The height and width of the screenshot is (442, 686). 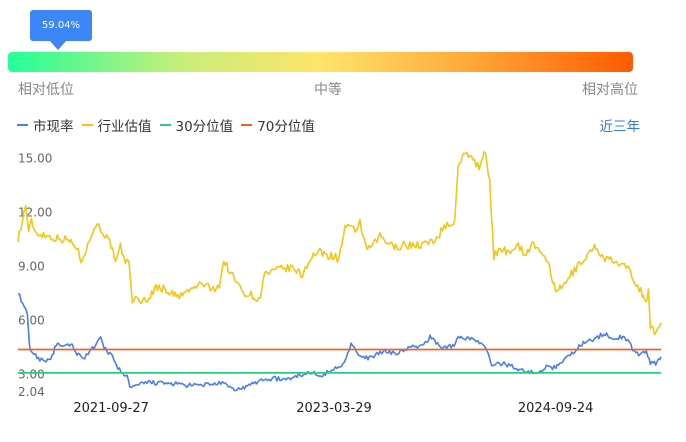 What do you see at coordinates (204, 127) in the screenshot?
I see `legend-label-p30: 30分位值` at bounding box center [204, 127].